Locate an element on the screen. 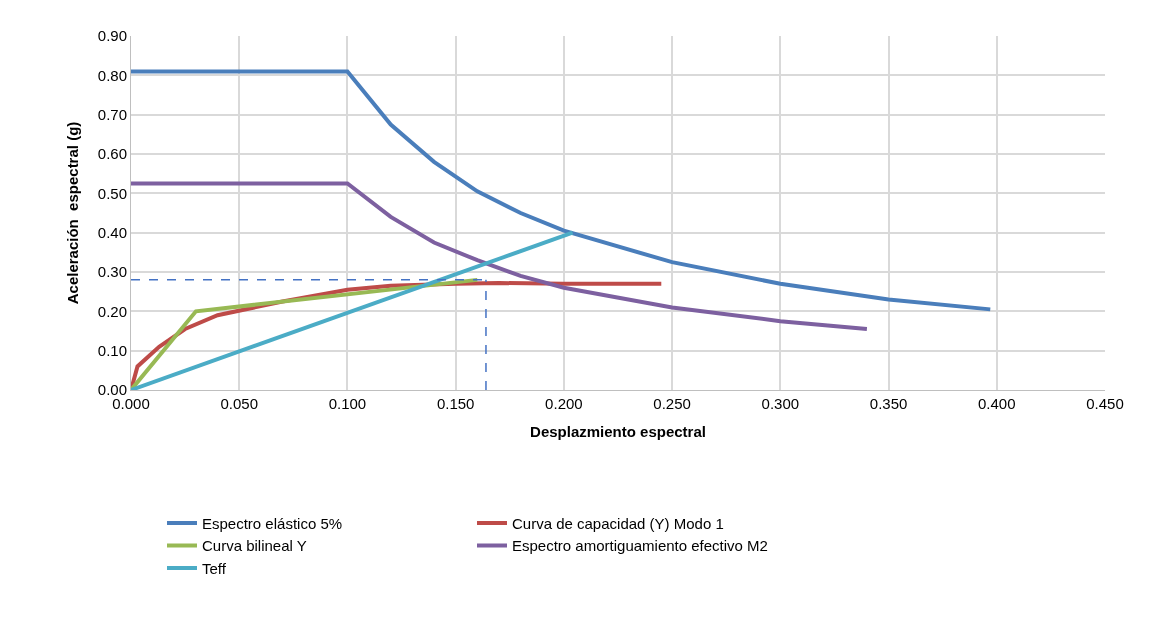  y-tick-label: 0.30 is located at coordinates (112, 272).